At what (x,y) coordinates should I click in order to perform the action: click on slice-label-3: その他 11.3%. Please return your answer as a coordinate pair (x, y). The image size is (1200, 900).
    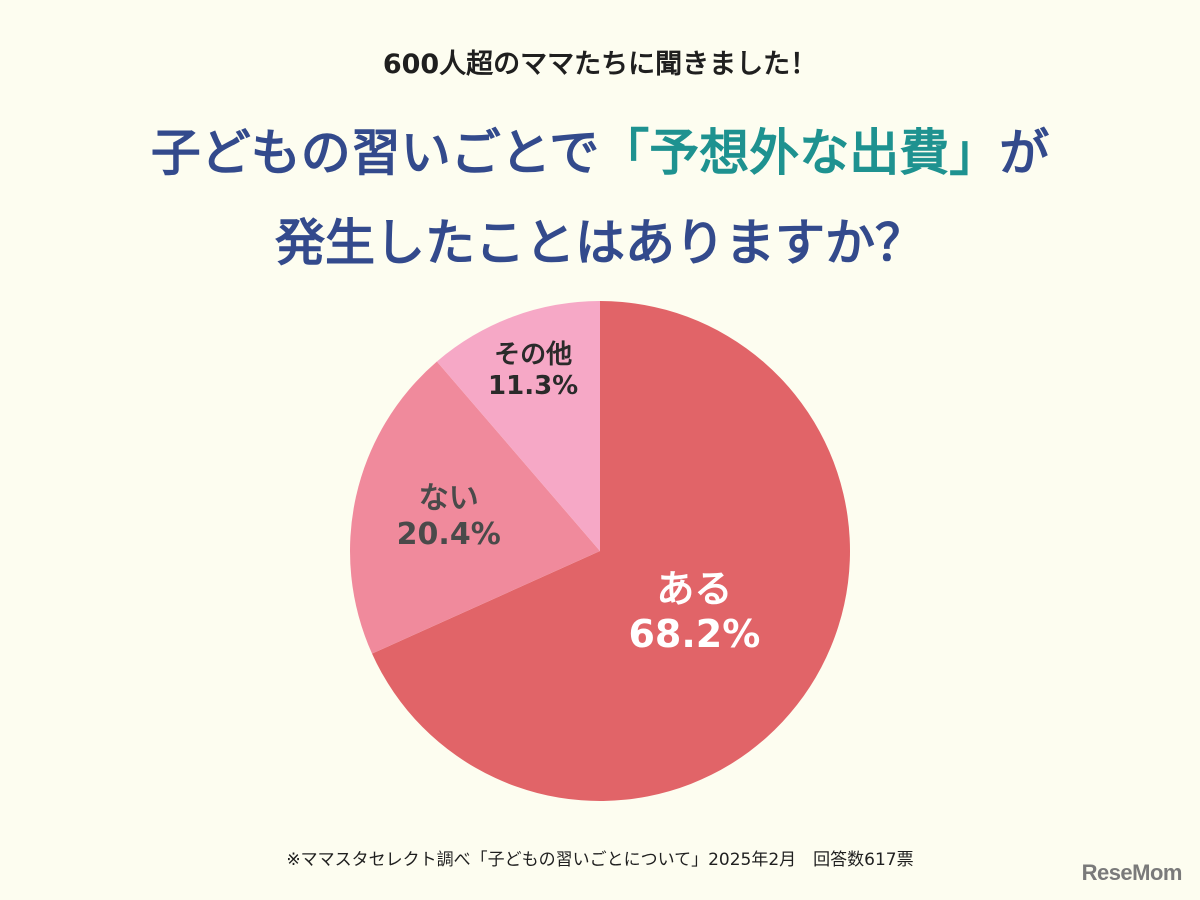
    Looking at the image, I should click on (533, 371).